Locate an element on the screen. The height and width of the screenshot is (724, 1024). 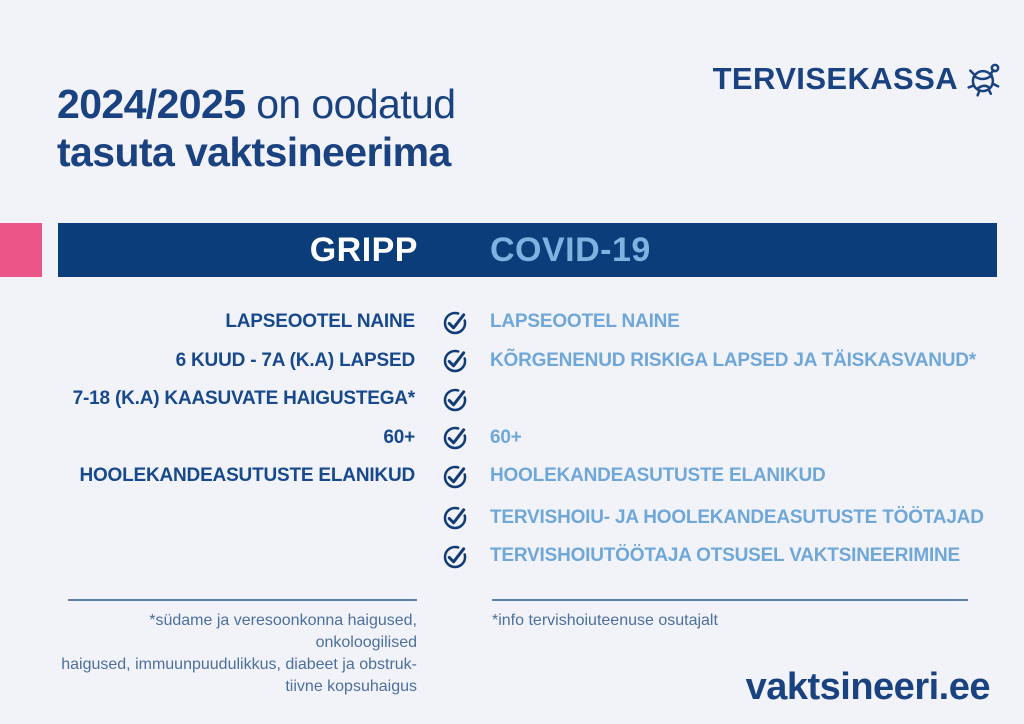
column-header-covid: COVID-19 is located at coordinates (570, 250).